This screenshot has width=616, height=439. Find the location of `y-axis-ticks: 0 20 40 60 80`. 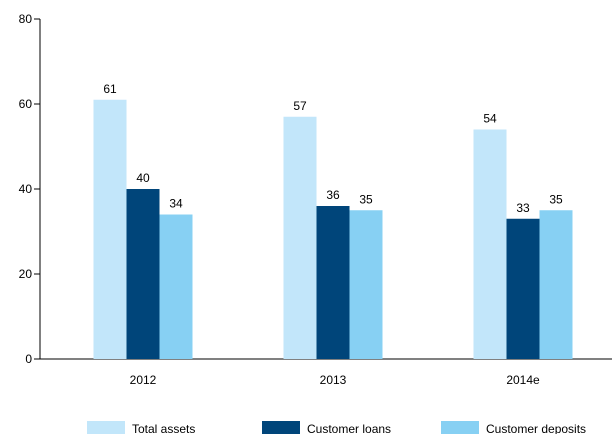

y-axis-ticks: 0 20 40 60 80 is located at coordinates (29, 189).